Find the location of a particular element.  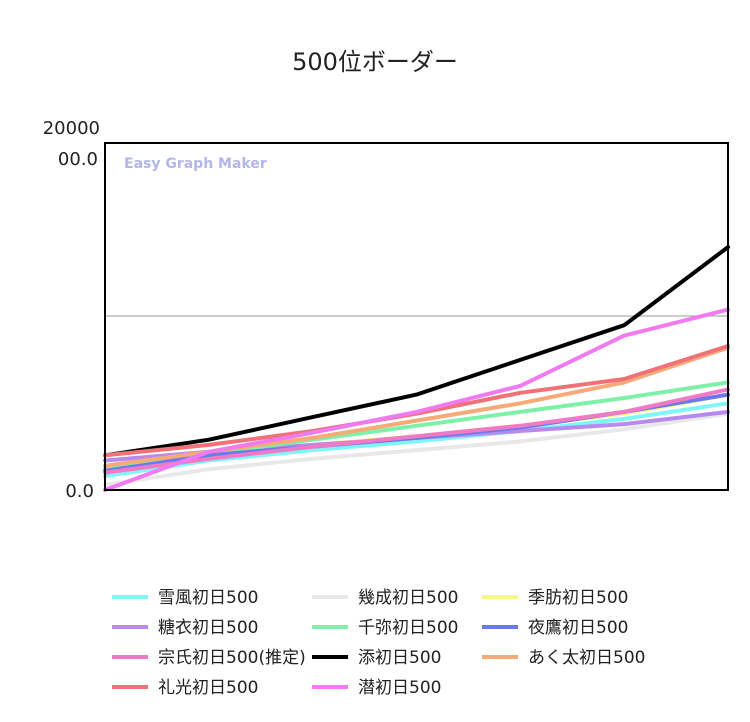

chart-title: 500位ボーダー is located at coordinates (375, 62).